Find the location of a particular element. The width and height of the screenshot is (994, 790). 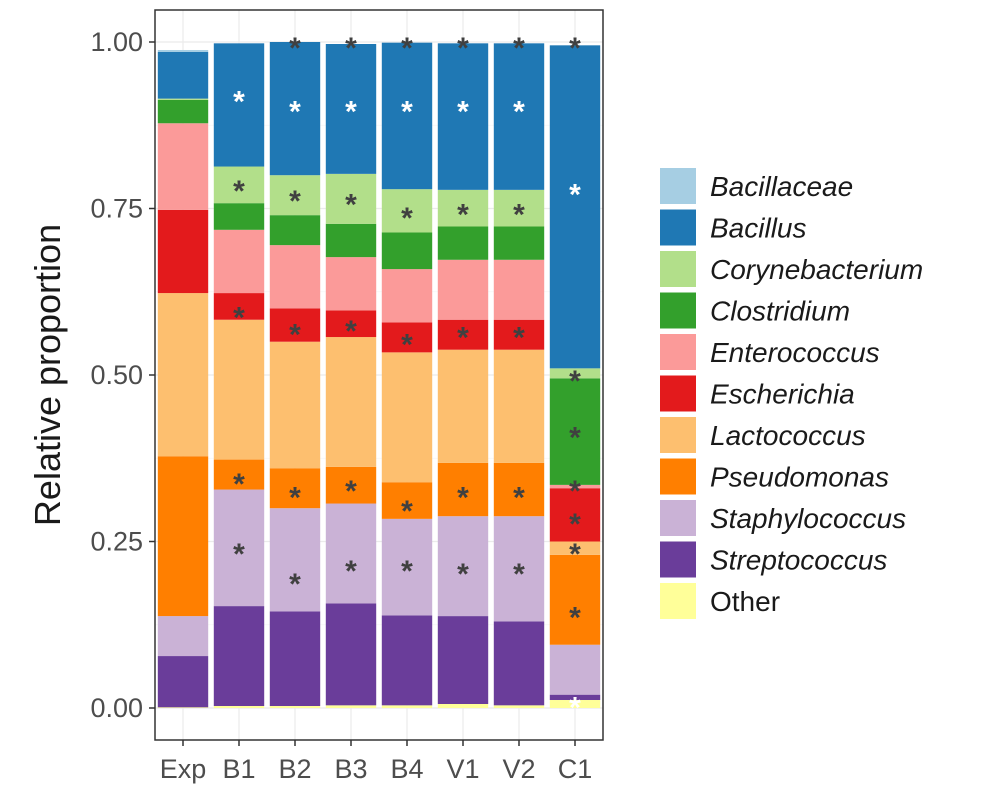

legend-label: Other is located at coordinates (745, 601).